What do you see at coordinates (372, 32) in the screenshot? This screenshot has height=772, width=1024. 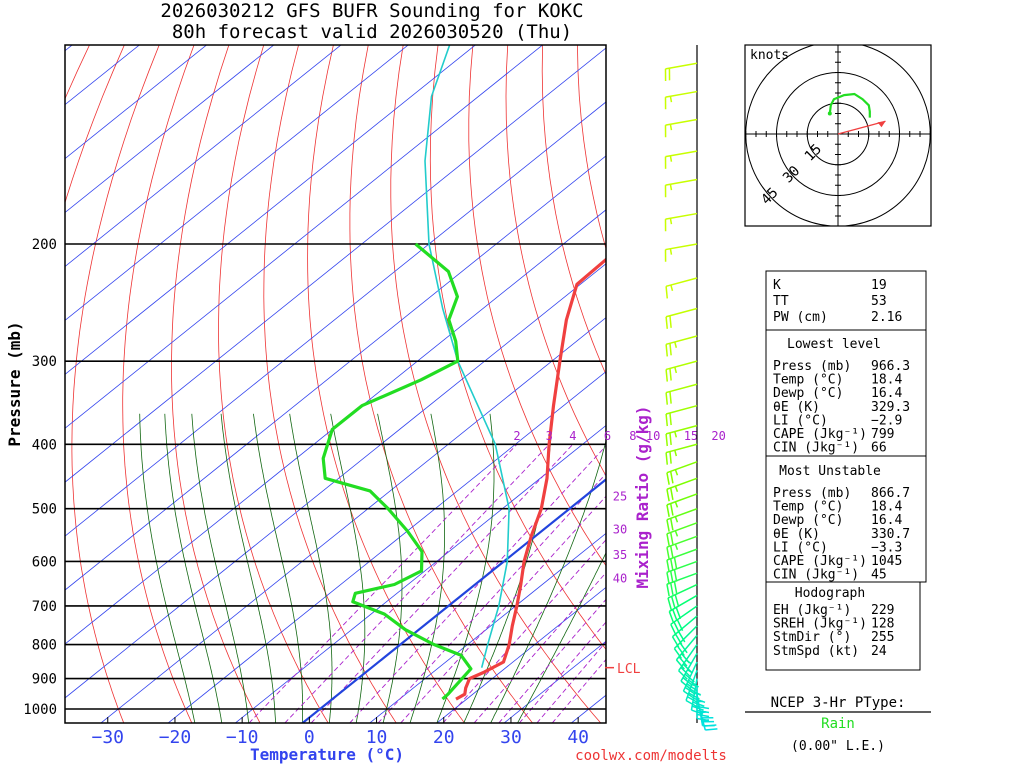 I see `chart-title-line2: 80h forecast valid 2026030520 (Thu)` at bounding box center [372, 32].